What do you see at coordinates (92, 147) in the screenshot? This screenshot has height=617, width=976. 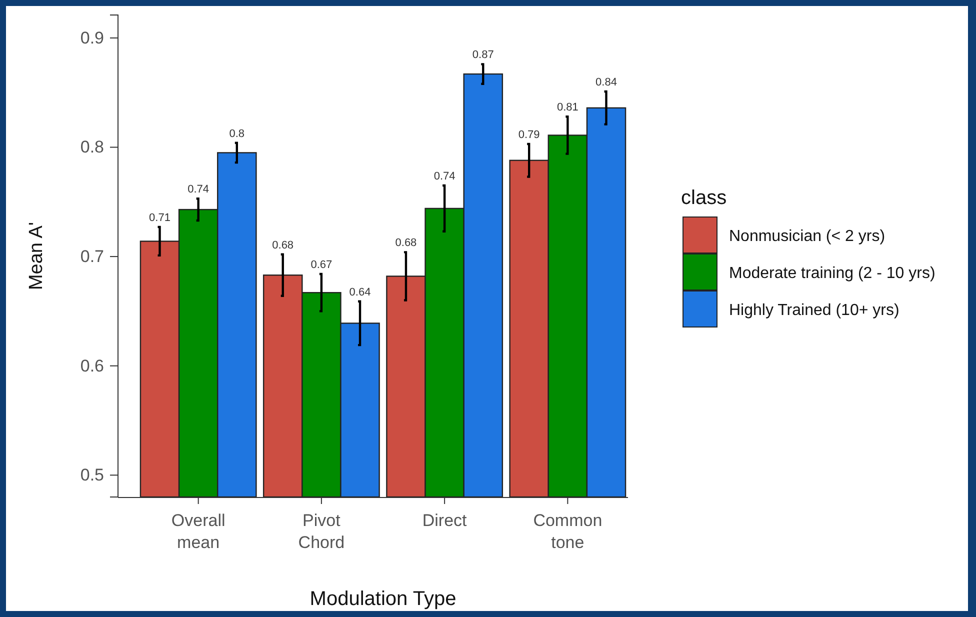 I see `y-tick-label: 0.8` at bounding box center [92, 147].